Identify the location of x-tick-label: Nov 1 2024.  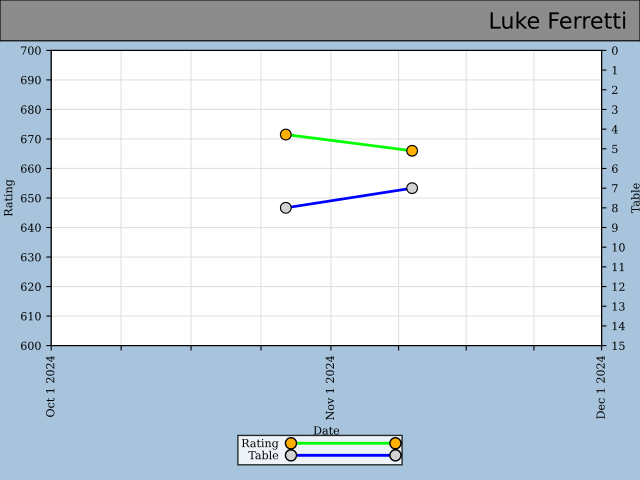
(330, 388).